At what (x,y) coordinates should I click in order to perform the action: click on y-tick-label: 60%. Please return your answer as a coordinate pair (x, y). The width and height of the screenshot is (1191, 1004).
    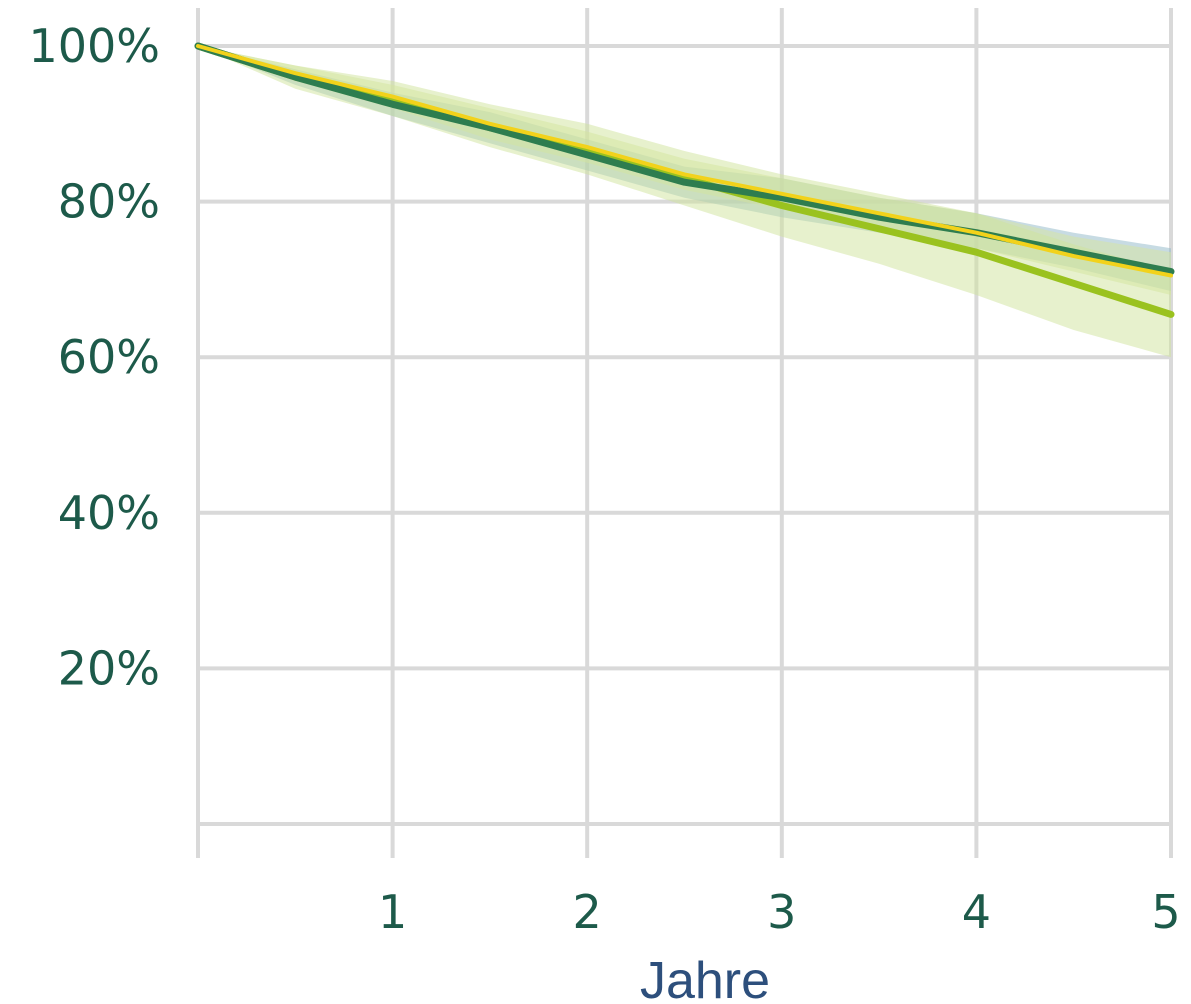
    Looking at the image, I should click on (109, 357).